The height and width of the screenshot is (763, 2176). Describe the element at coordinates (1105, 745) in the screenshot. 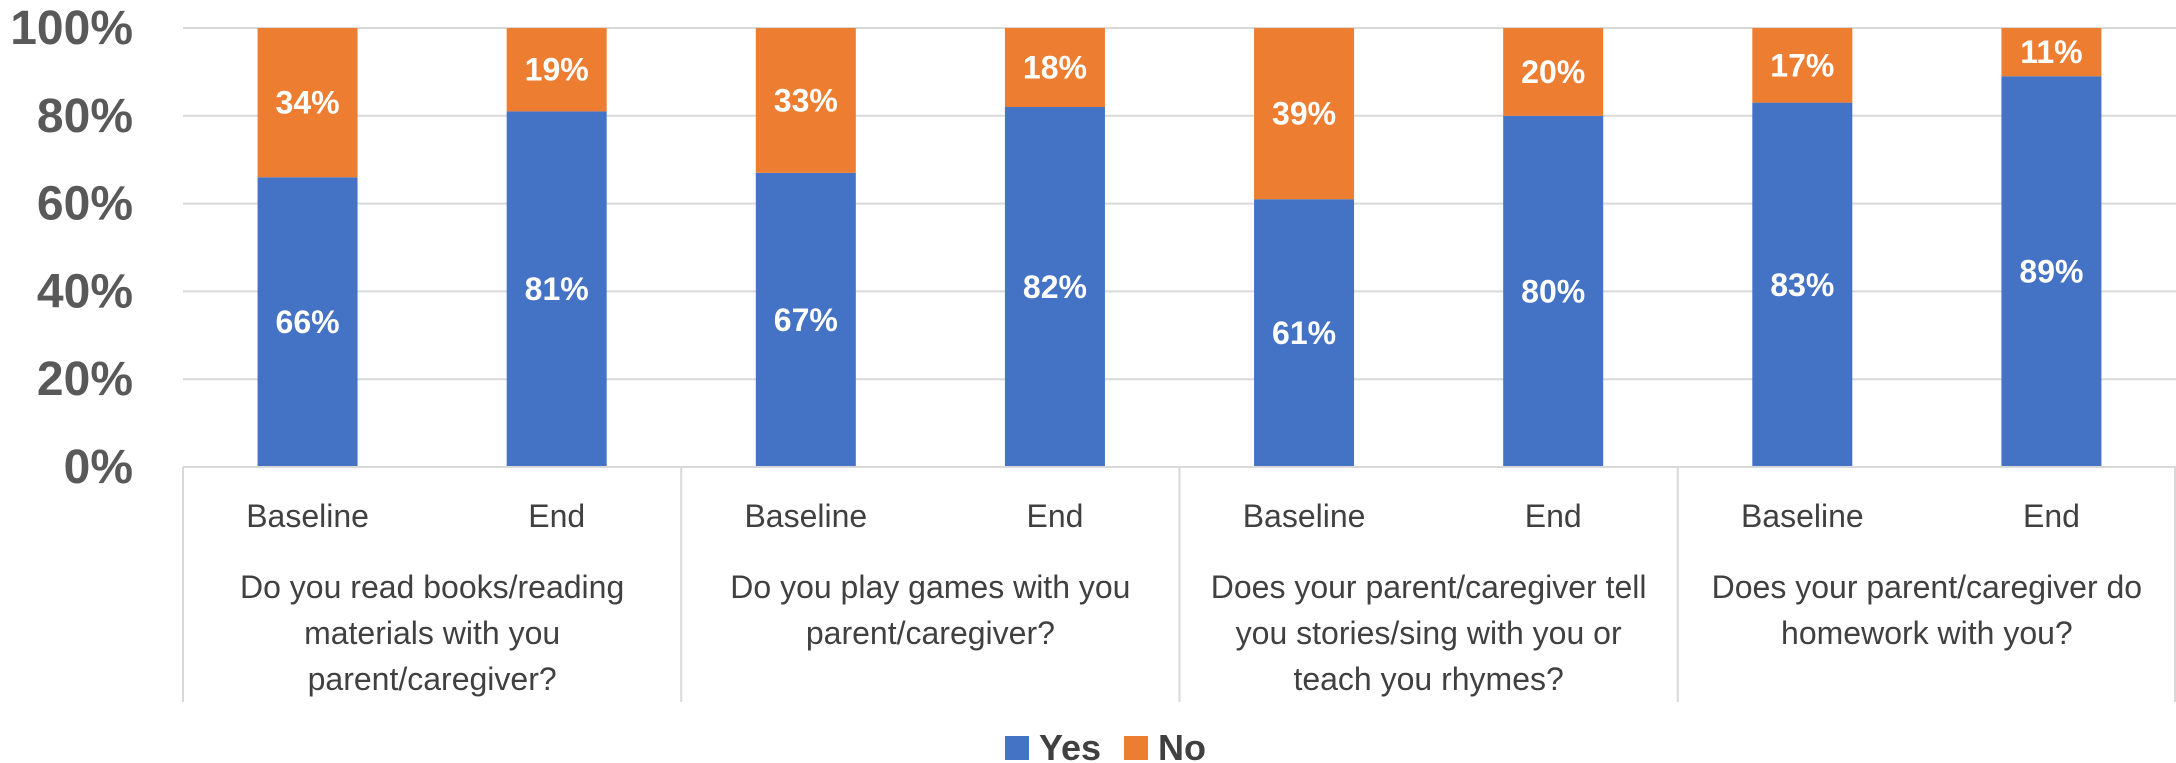

I see `legend: Yes No` at that location.